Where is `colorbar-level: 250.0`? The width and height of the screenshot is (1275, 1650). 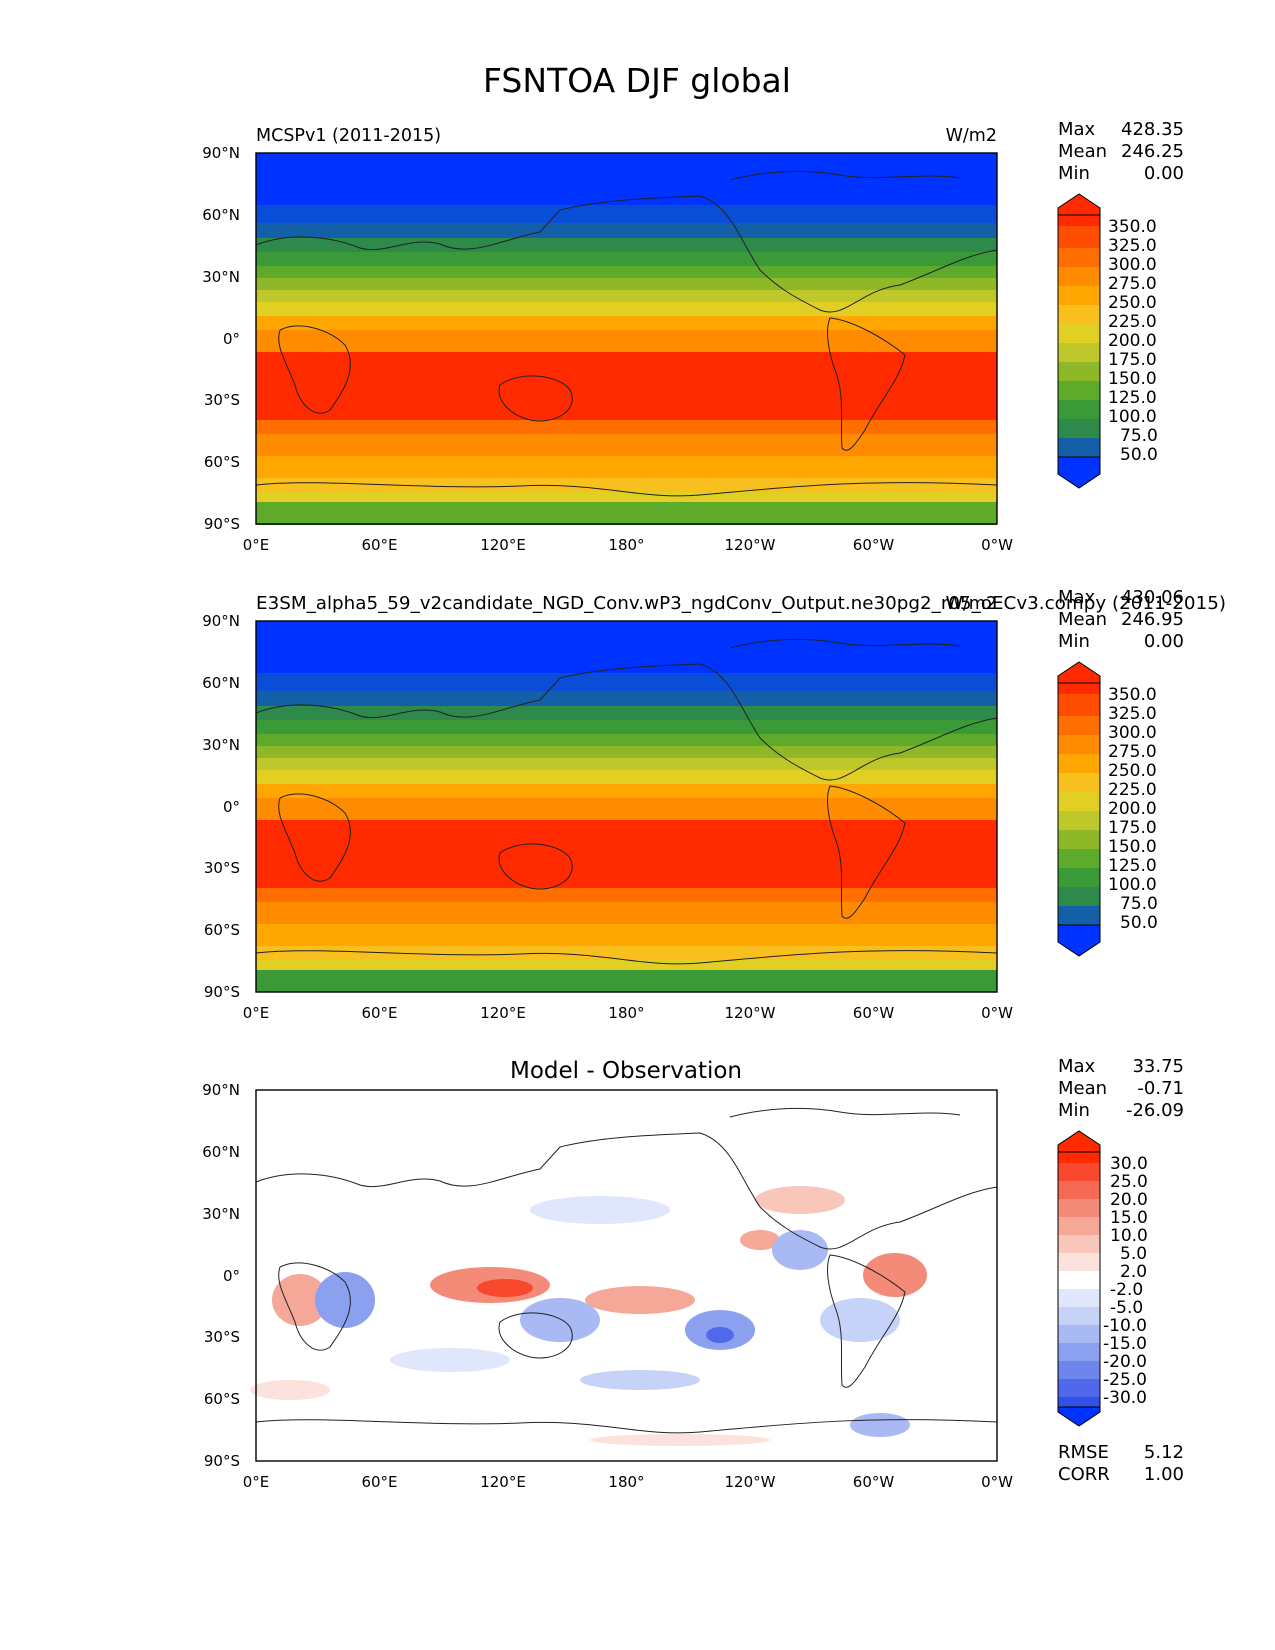 colorbar-level: 250.0 is located at coordinates (1132, 303).